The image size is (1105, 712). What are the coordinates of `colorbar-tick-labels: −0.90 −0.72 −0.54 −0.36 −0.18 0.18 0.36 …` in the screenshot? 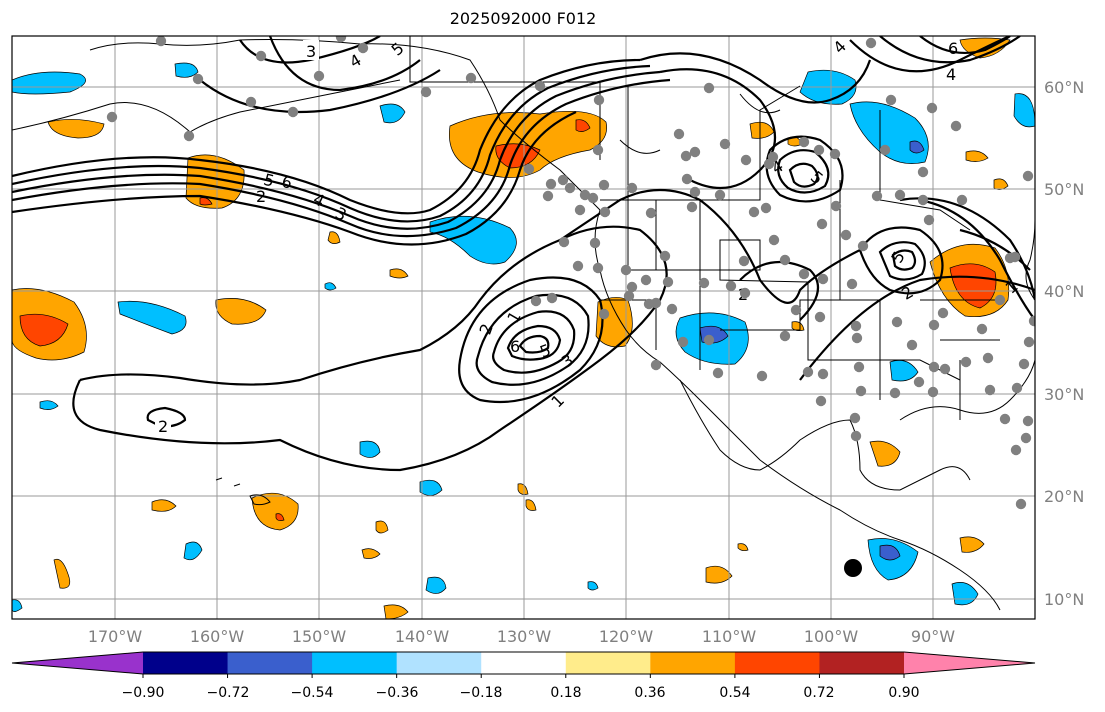 It's located at (521, 693).